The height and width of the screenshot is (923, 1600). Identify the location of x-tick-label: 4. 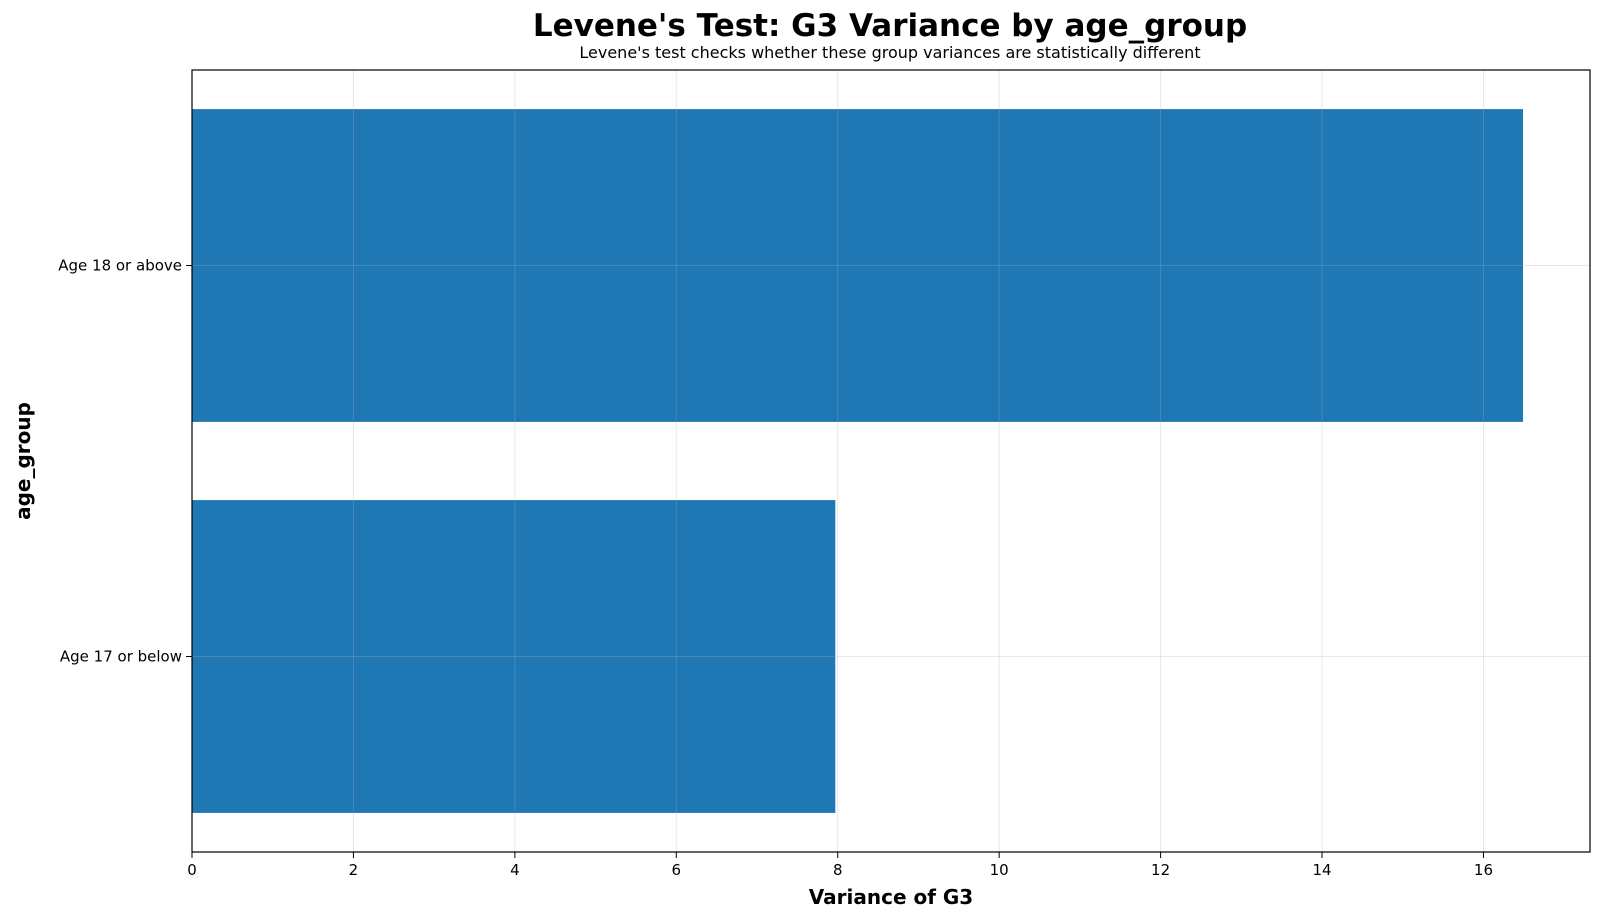
(515, 870).